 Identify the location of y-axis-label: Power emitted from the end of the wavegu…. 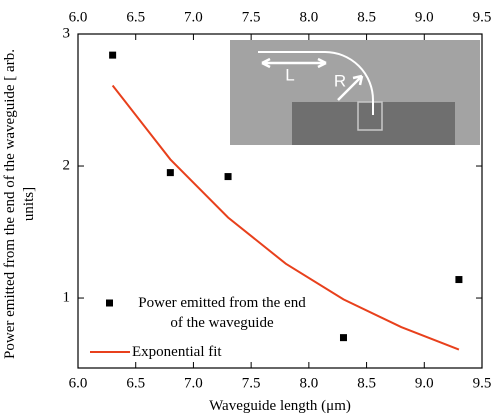
(19, 204).